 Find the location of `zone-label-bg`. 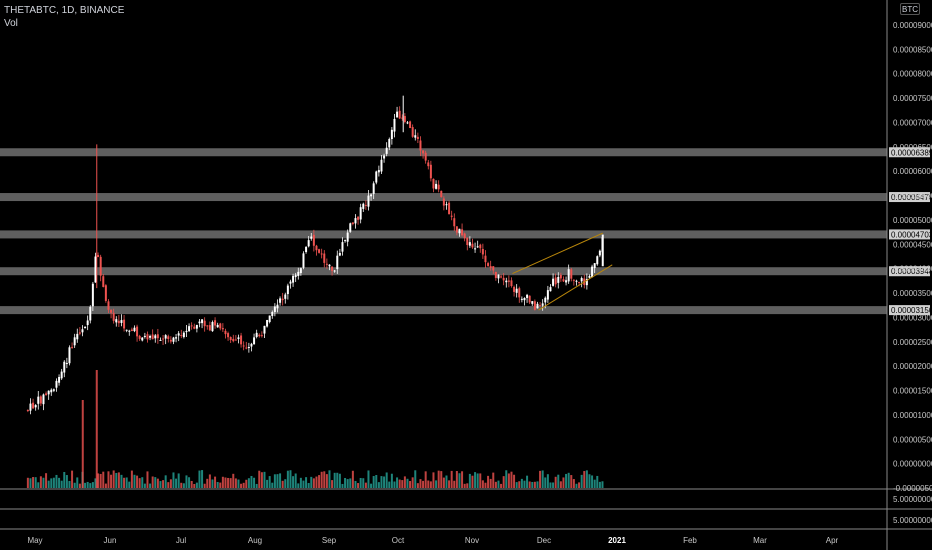

zone-label-bg is located at coordinates (909, 197).